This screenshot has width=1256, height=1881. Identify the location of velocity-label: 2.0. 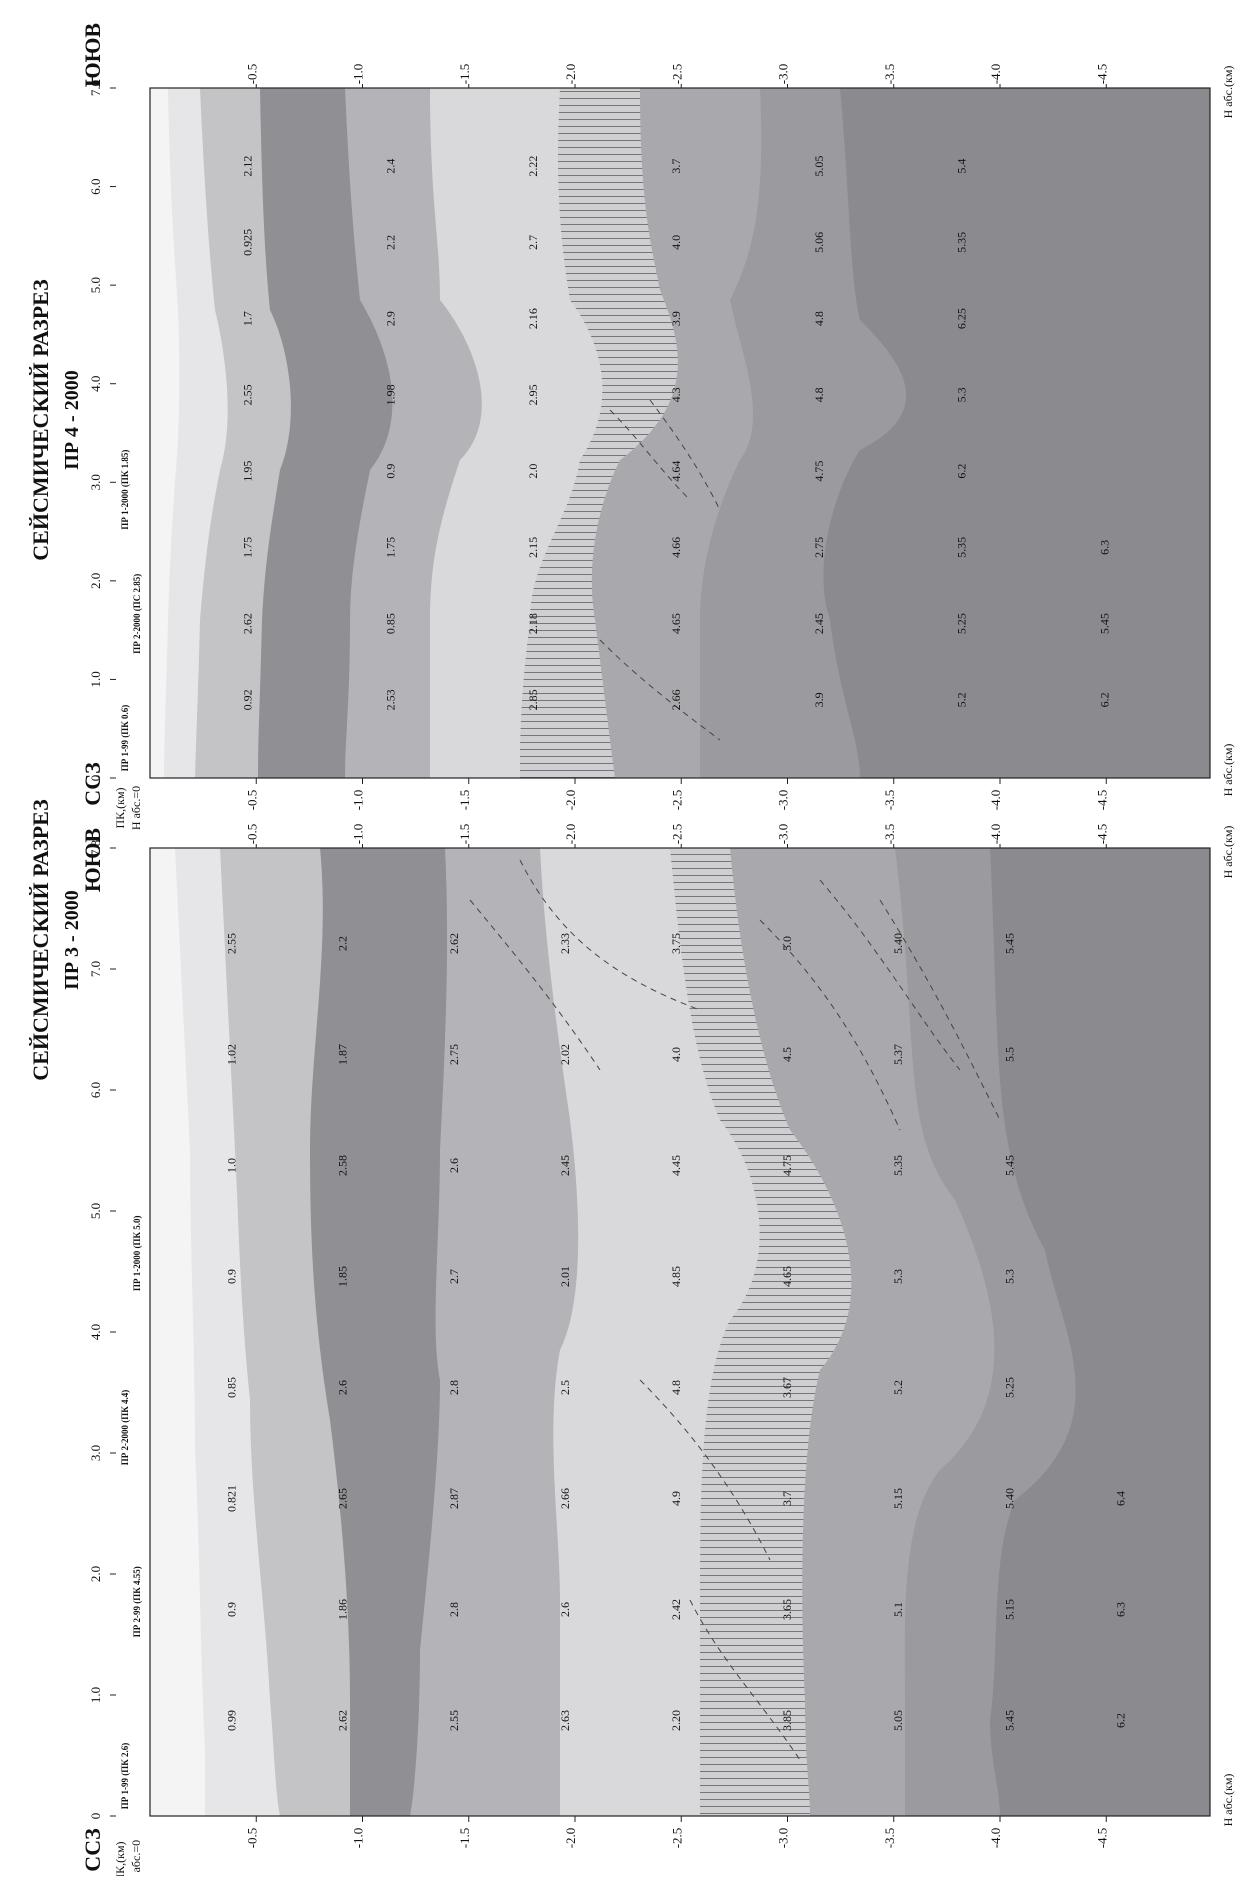
(533, 471).